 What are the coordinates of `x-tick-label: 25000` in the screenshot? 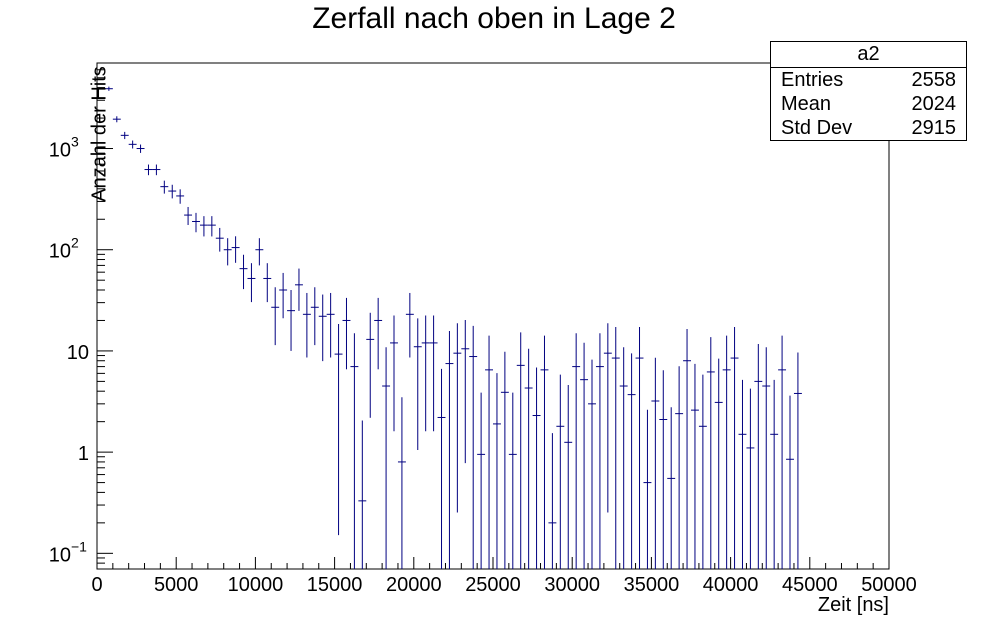 It's located at (493, 585).